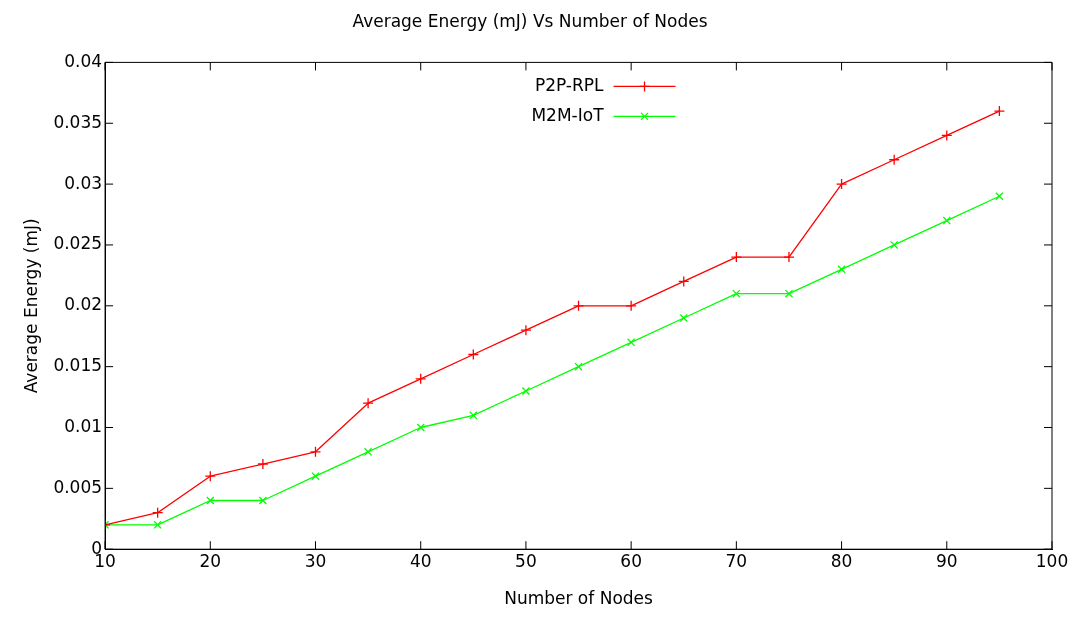 The width and height of the screenshot is (1078, 622). What do you see at coordinates (736, 560) in the screenshot?
I see `x-tick-label: 70` at bounding box center [736, 560].